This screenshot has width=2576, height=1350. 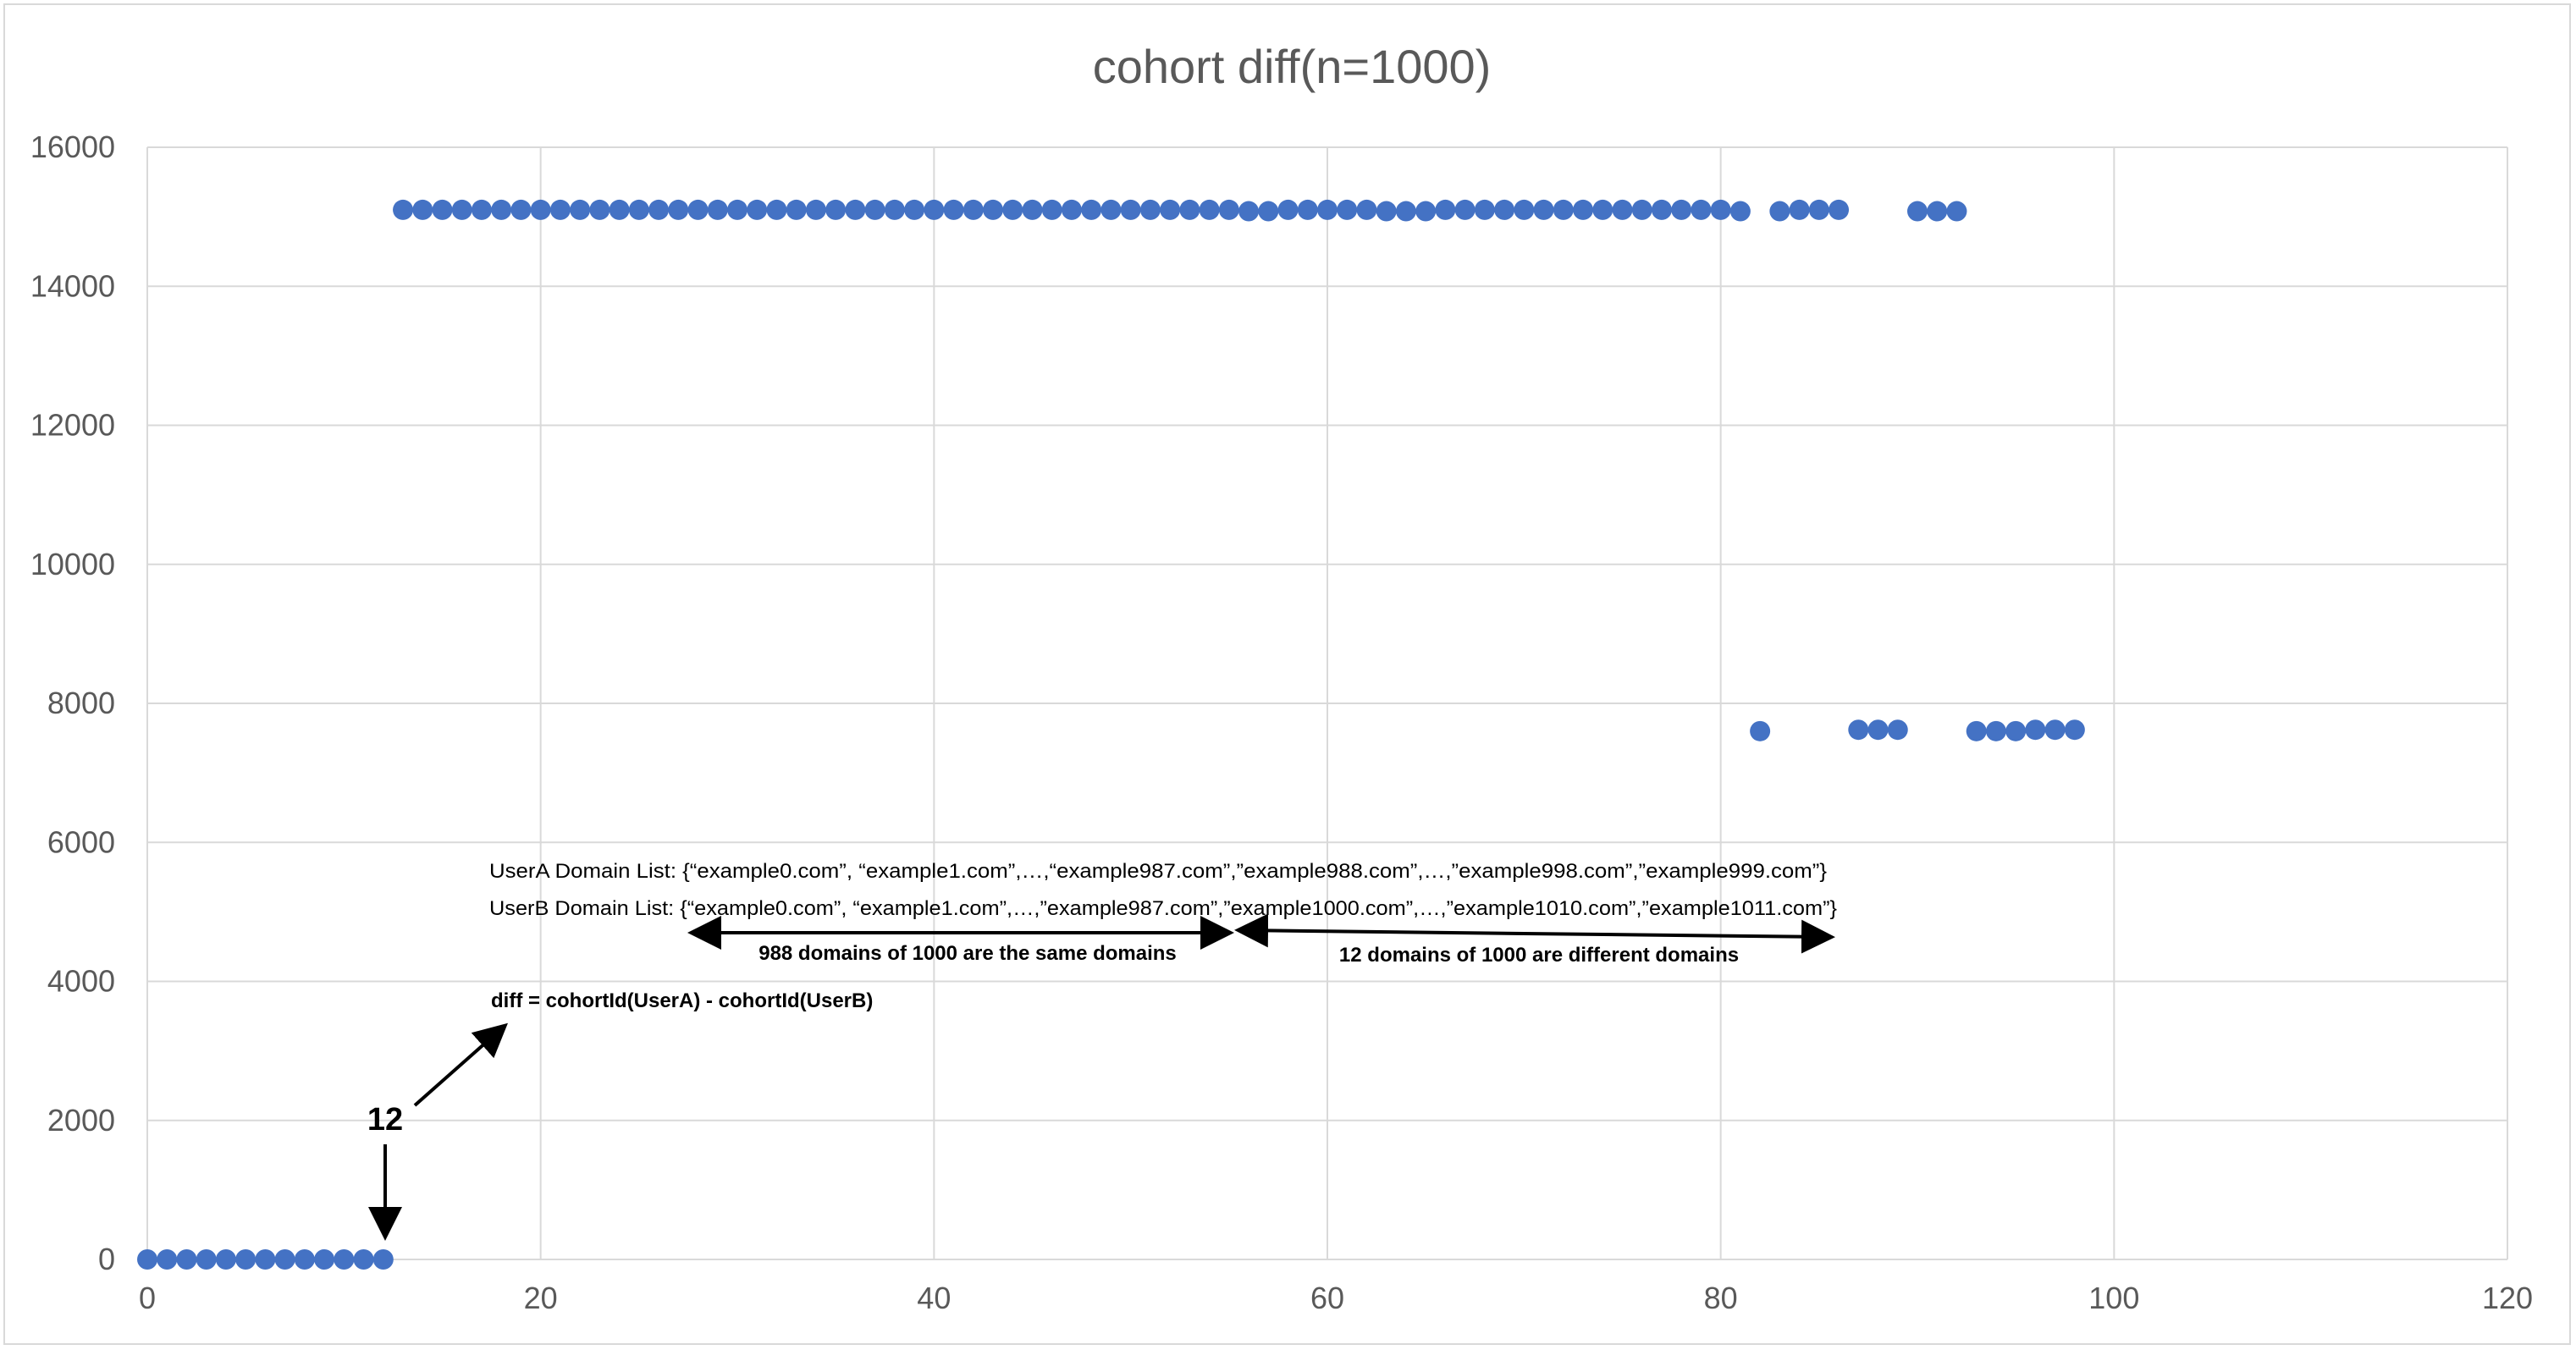 What do you see at coordinates (81, 841) in the screenshot?
I see `y-tick-label: 6000` at bounding box center [81, 841].